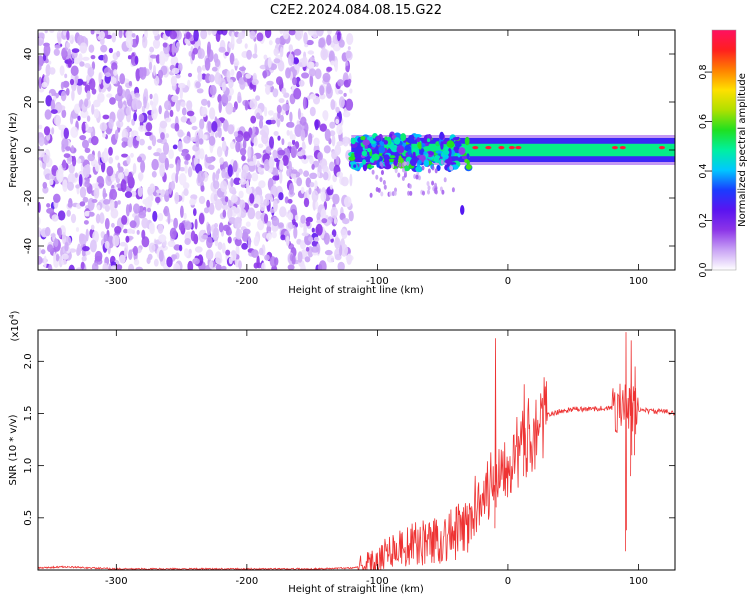 The image size is (750, 604). What do you see at coordinates (14, 325) in the screenshot?
I see `snr-y-multiplier: (x104)` at bounding box center [14, 325].